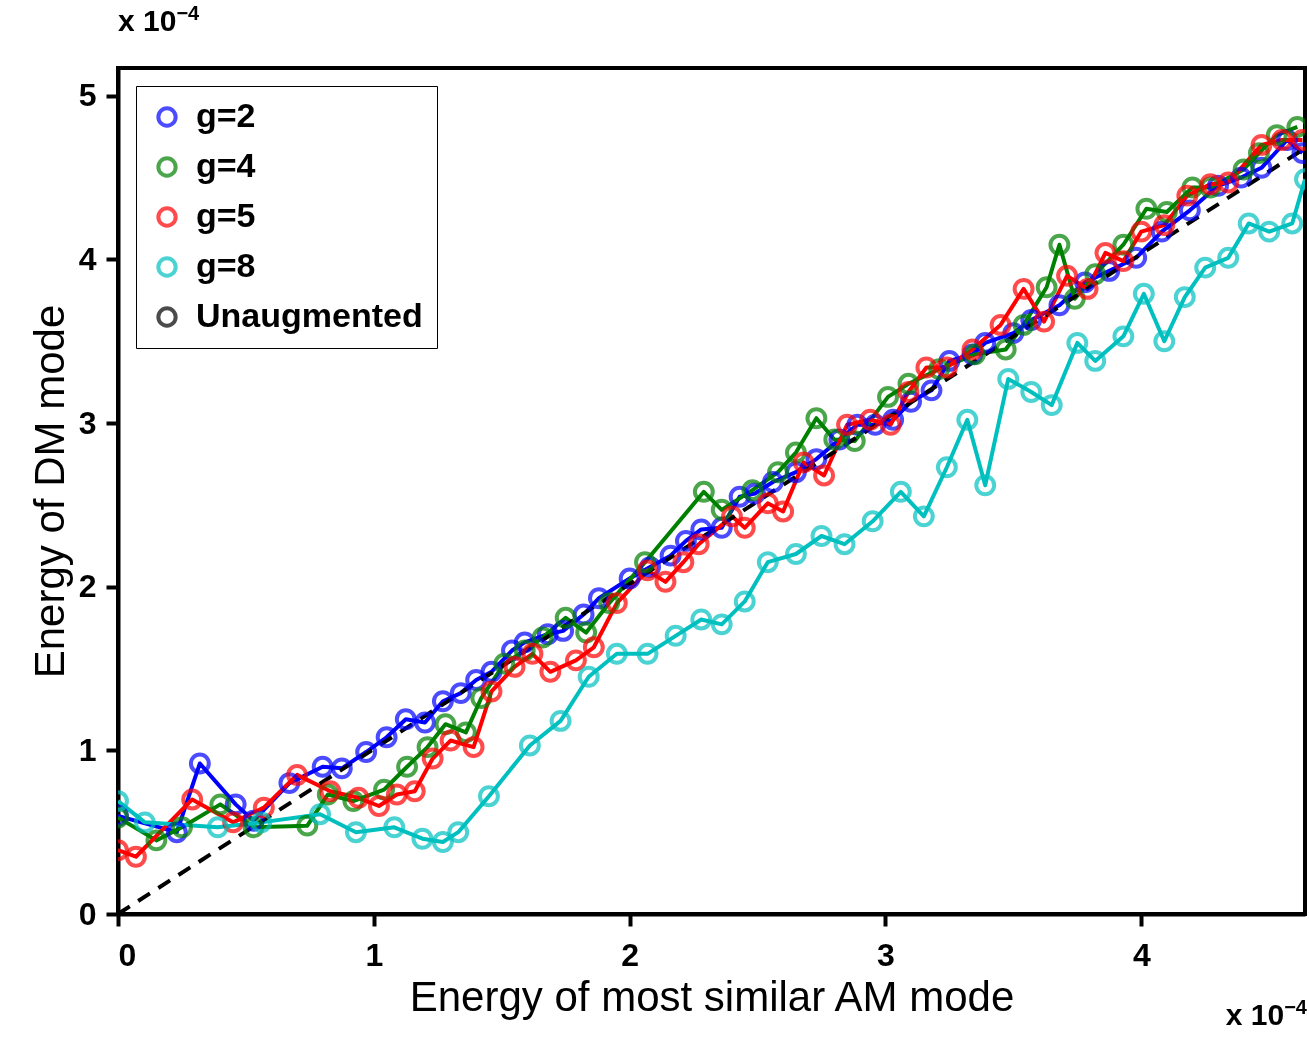 The width and height of the screenshot is (1309, 1039). What do you see at coordinates (374, 954) in the screenshot?
I see `x-tick-label: 1` at bounding box center [374, 954].